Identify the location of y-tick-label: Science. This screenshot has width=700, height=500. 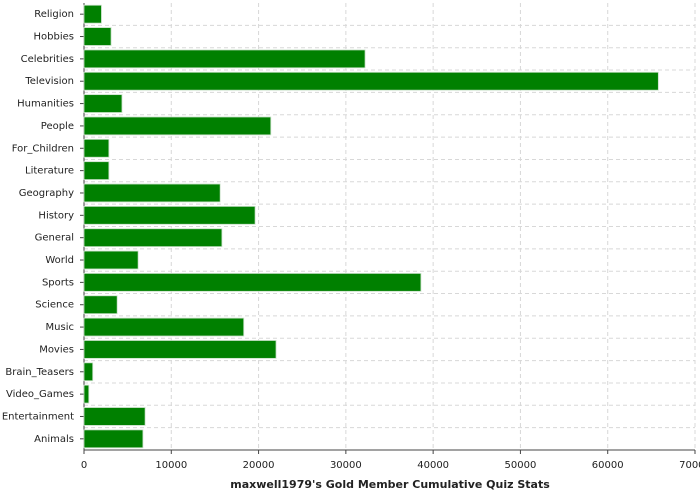
(54, 305).